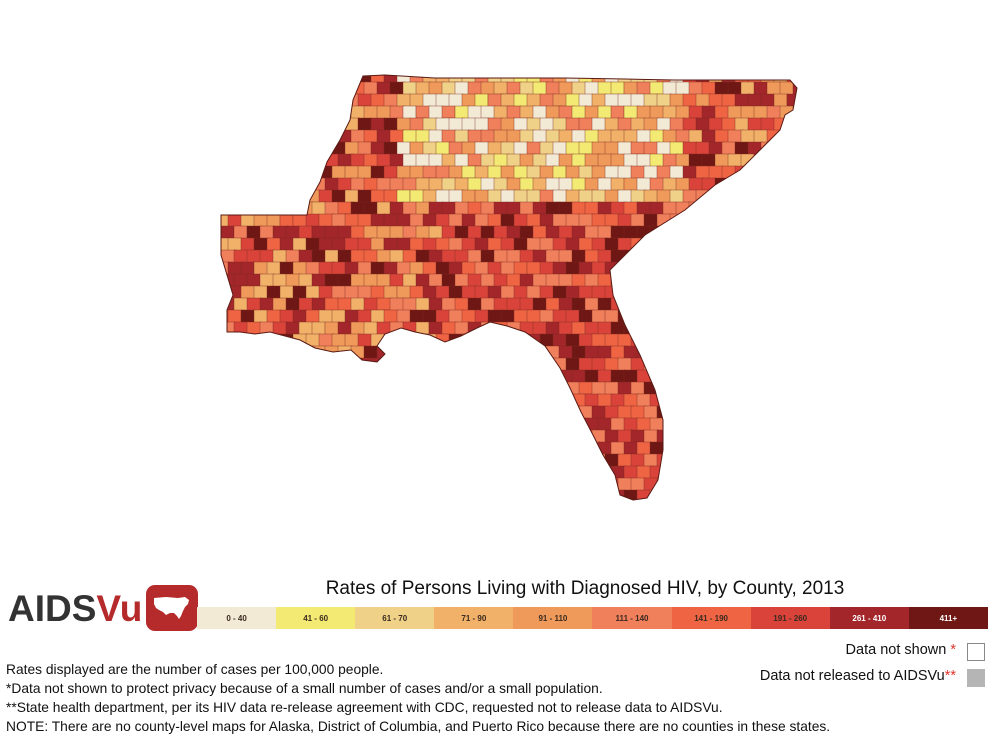 Image resolution: width=1000 pixels, height=750 pixels. What do you see at coordinates (553, 618) in the screenshot?
I see `legend-bin: 91 - 110` at bounding box center [553, 618].